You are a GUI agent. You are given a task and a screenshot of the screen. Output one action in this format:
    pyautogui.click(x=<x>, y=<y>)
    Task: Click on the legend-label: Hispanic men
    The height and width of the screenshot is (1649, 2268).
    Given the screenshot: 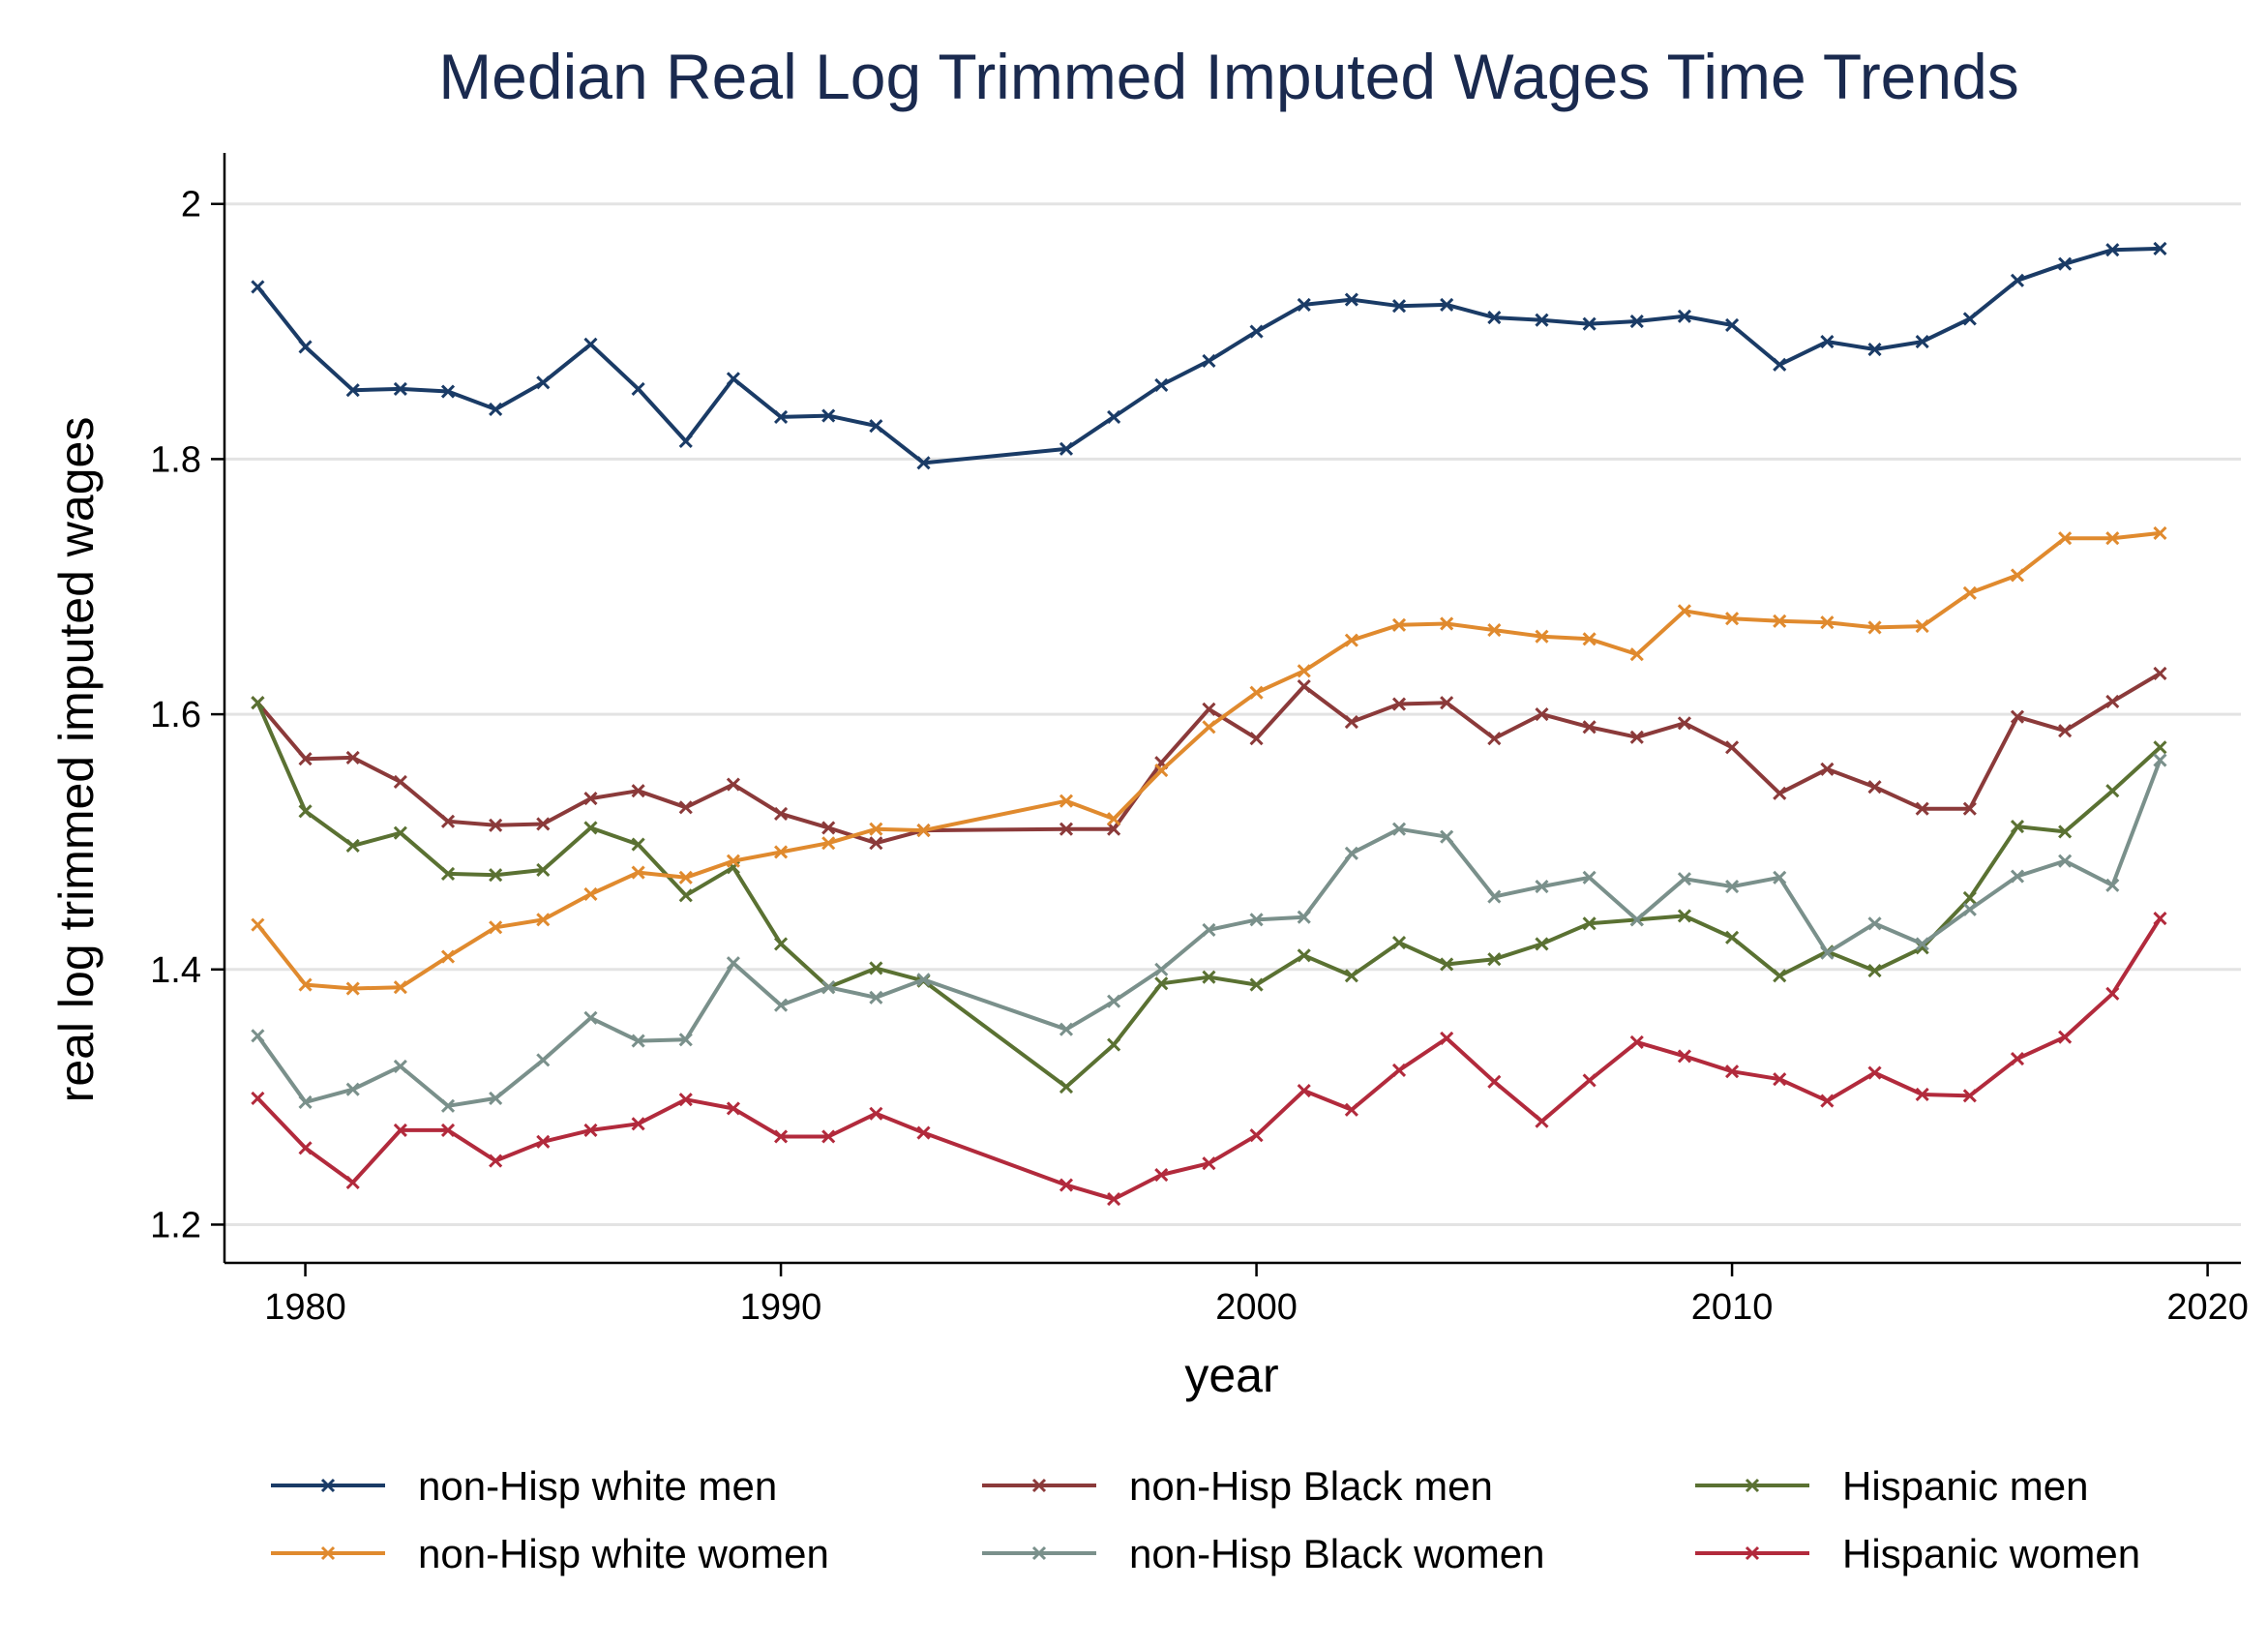 What is the action you would take?
    pyautogui.click(x=1965, y=1486)
    